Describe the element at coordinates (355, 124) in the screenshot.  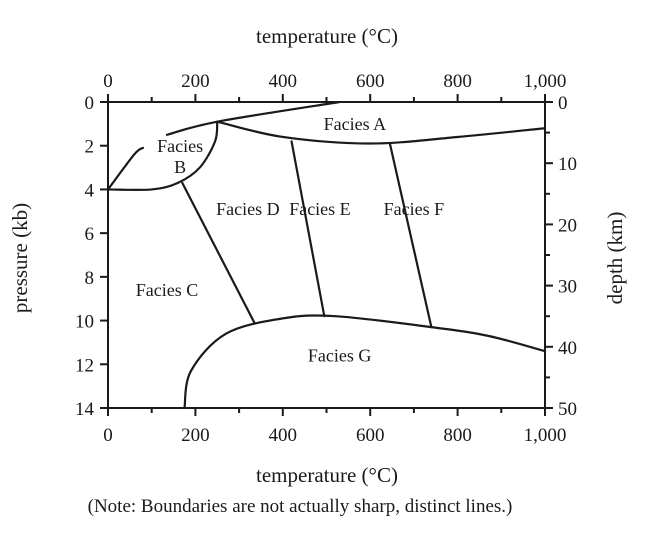
I see `facies-label-facies-a: Facies A` at that location.